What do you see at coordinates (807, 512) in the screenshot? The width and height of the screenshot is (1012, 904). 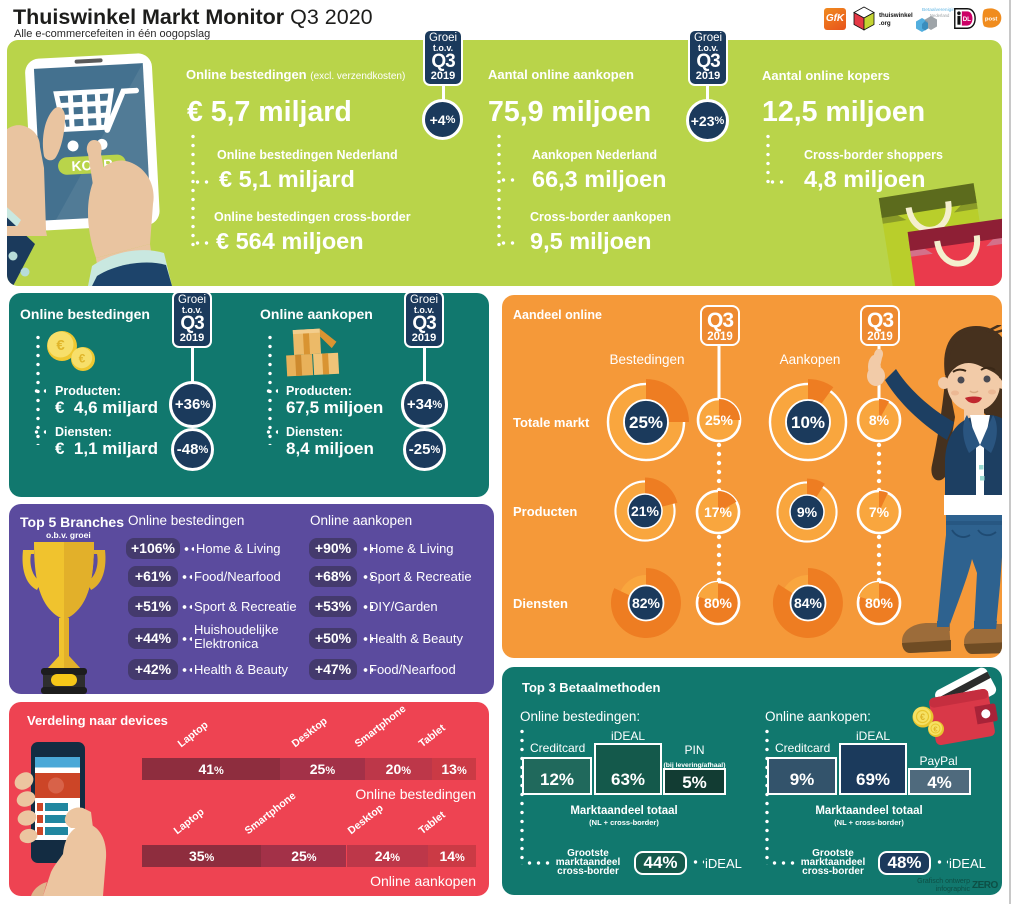 I see `svg-text: 9%` at bounding box center [807, 512].